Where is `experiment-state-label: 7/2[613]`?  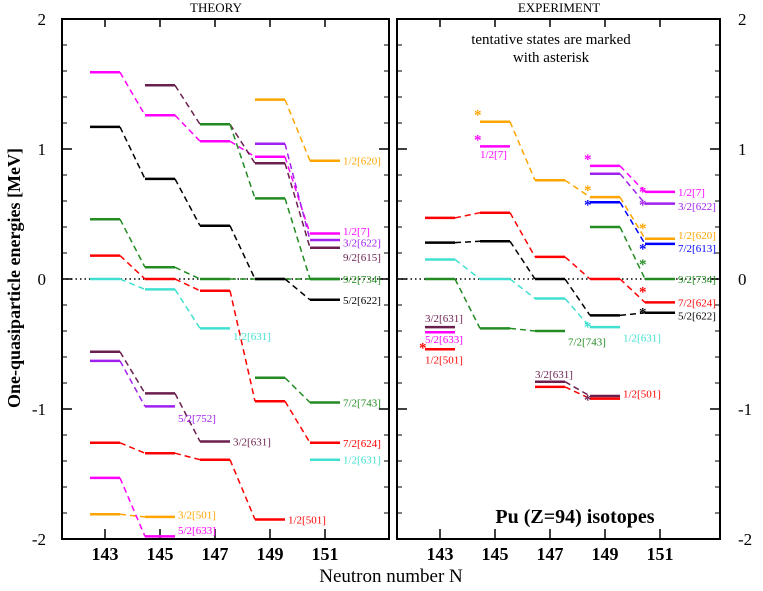
experiment-state-label: 7/2[613] is located at coordinates (697, 249).